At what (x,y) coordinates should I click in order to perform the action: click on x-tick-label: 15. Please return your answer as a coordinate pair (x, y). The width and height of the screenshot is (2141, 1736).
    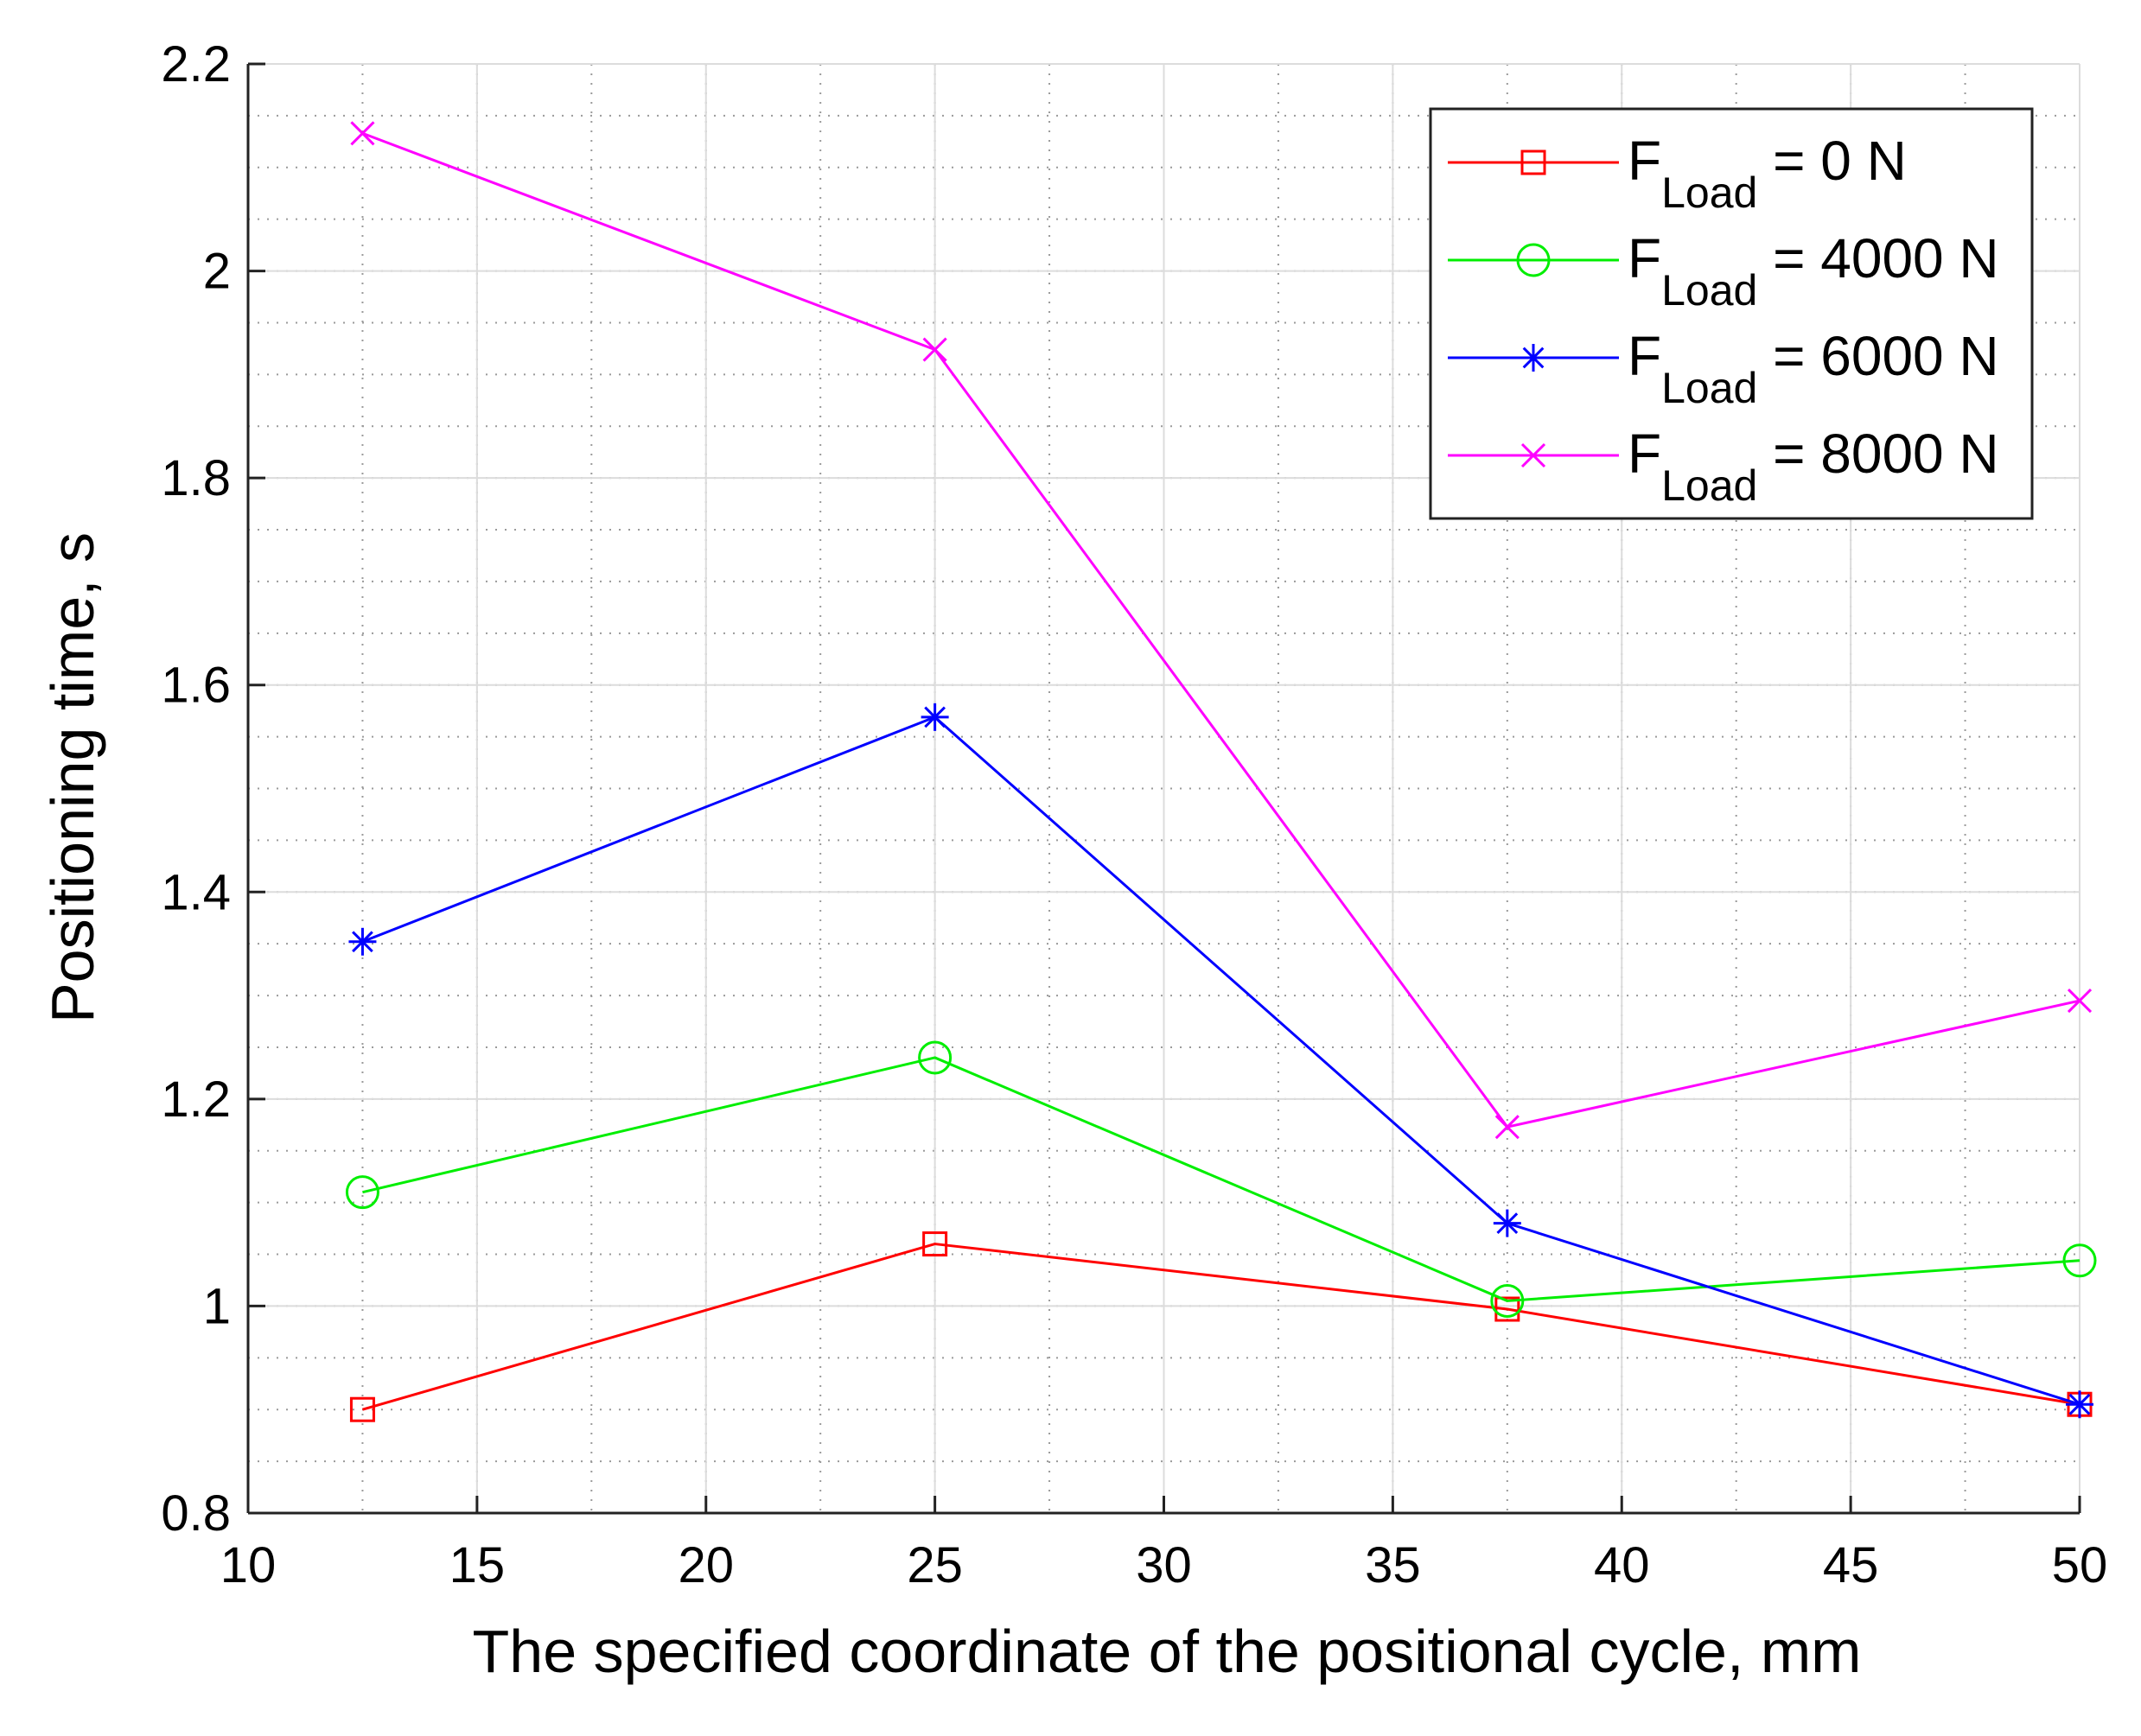
    Looking at the image, I should click on (477, 1565).